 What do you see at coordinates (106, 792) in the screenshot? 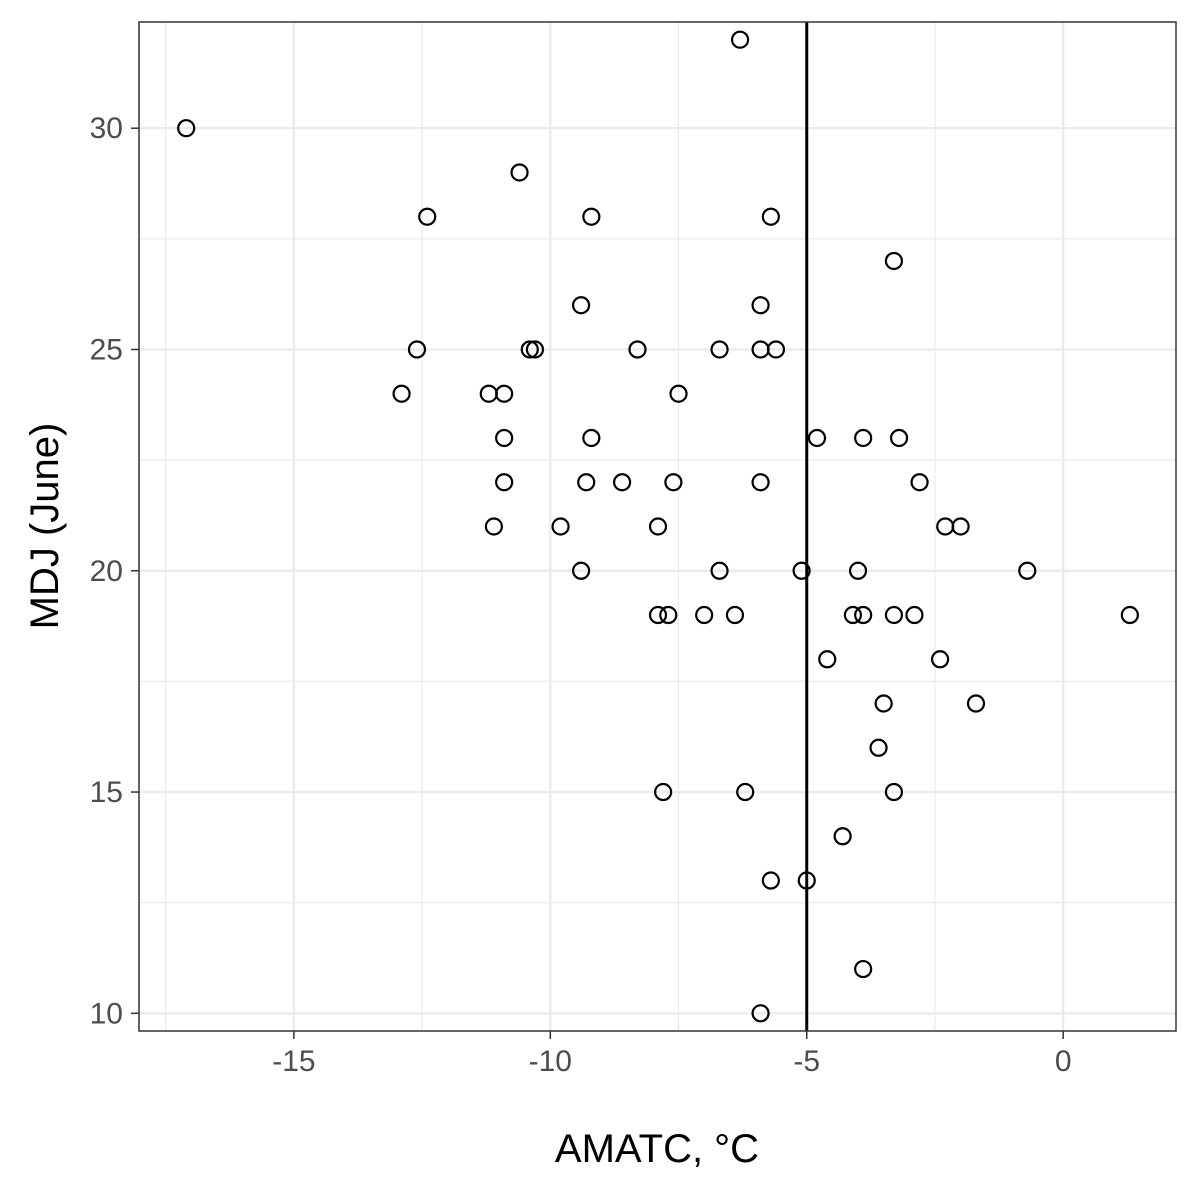
I see `y-tick-label: 15` at bounding box center [106, 792].